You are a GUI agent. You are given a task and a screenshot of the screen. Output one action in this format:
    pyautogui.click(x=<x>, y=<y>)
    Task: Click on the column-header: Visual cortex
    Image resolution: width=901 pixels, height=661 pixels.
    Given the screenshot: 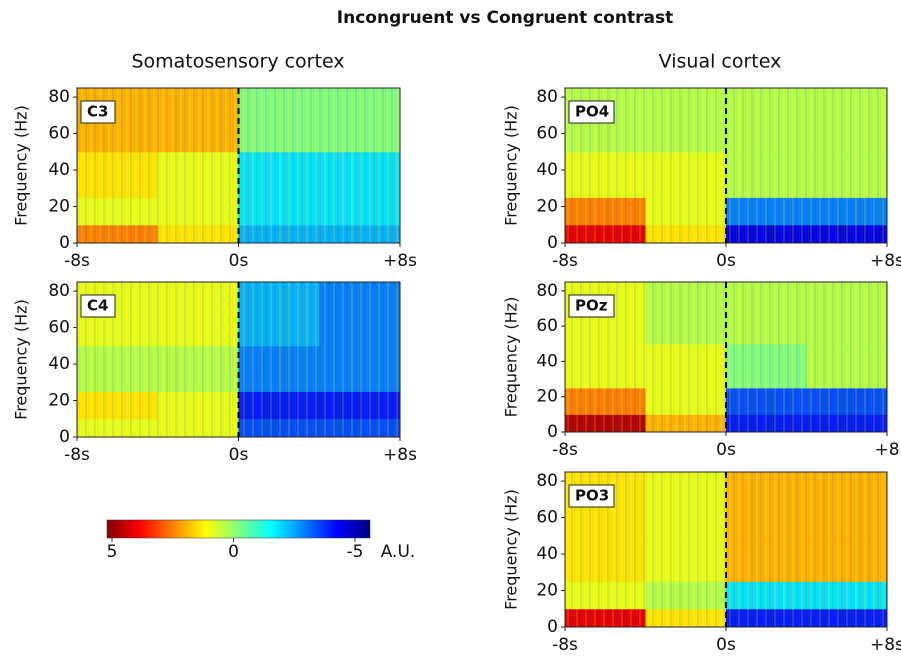 What is the action you would take?
    pyautogui.click(x=720, y=62)
    